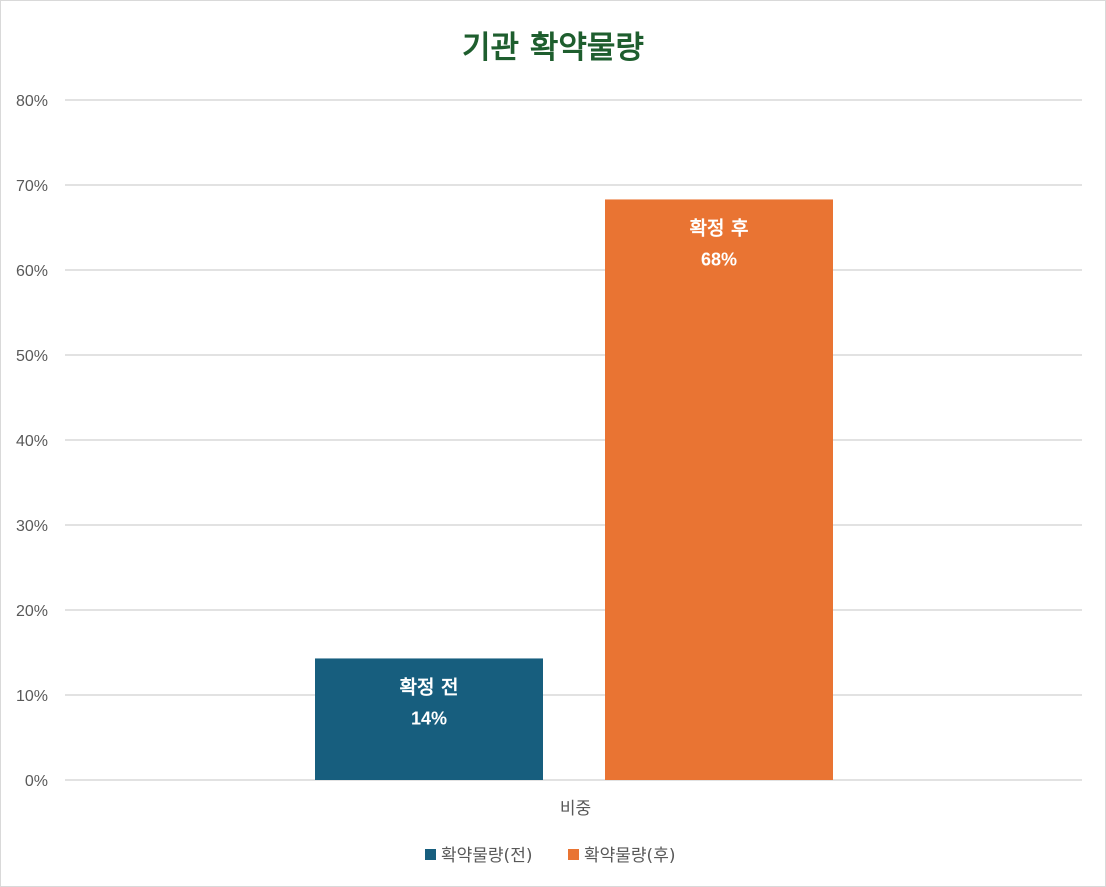 The image size is (1106, 887). I want to click on chart-title: 기관 확약물량, so click(553, 48).